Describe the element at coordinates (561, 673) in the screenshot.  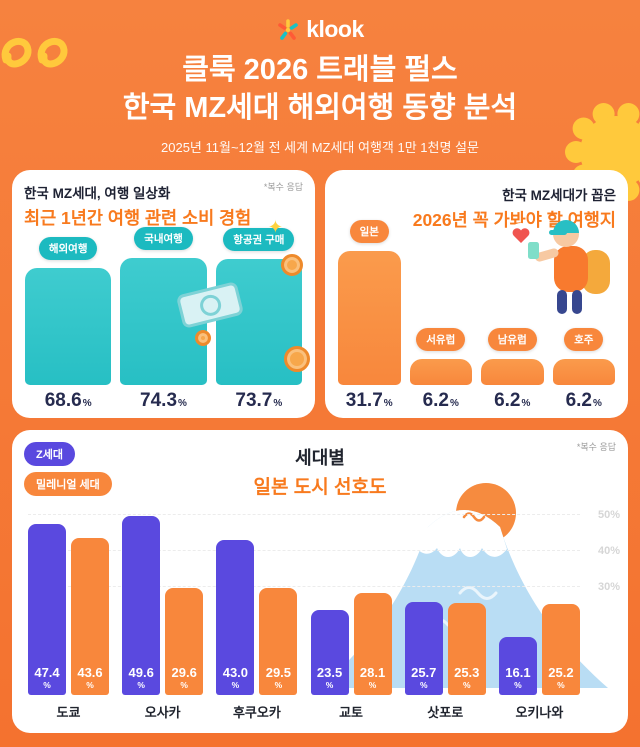
I see `bar-value: 25.2` at that location.